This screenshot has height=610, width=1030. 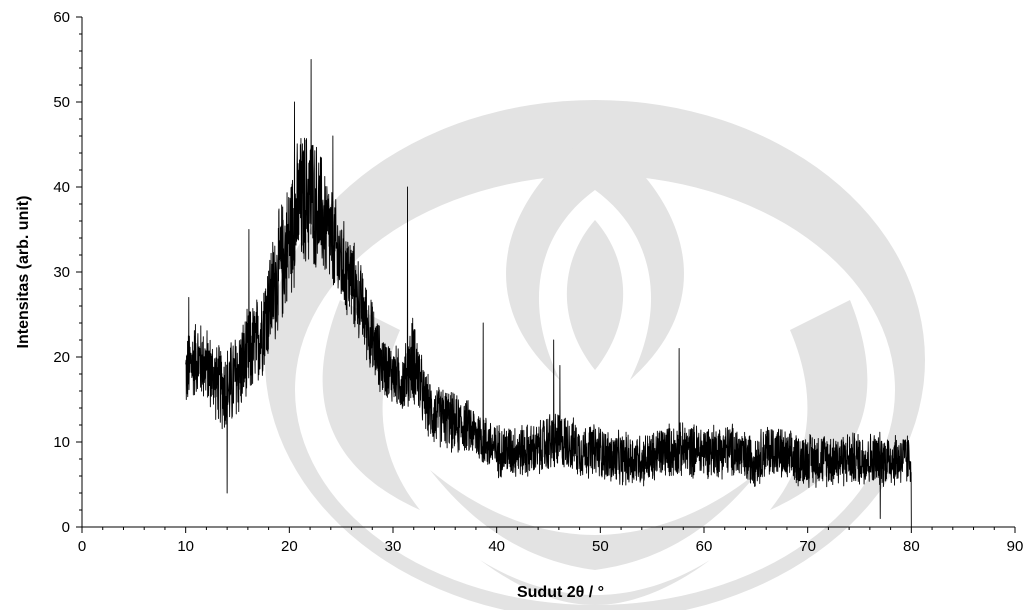 I want to click on x-axis-title: Sudut 2θ / °, so click(x=560, y=592).